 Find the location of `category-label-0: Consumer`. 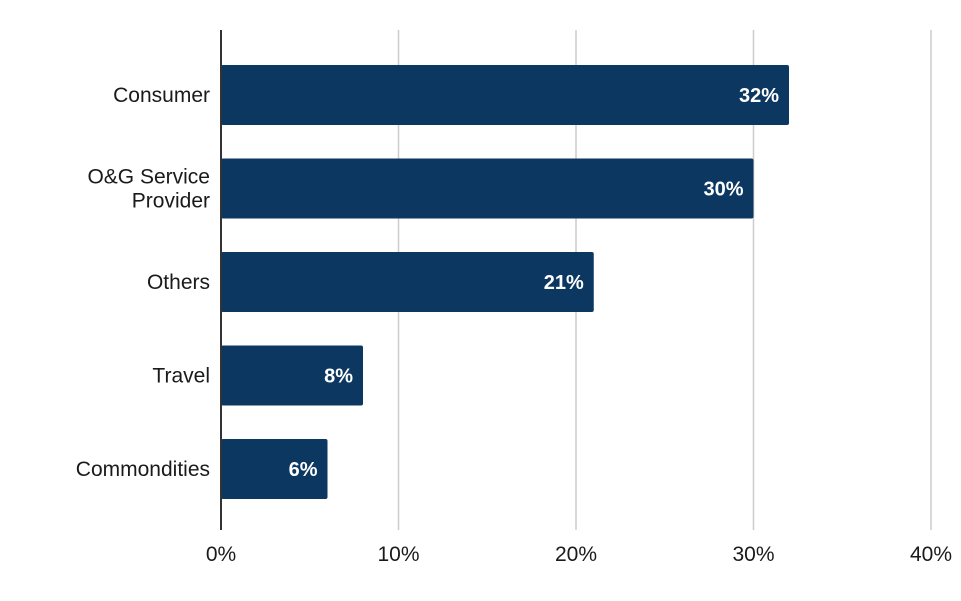

category-label-0: Consumer is located at coordinates (161, 95).